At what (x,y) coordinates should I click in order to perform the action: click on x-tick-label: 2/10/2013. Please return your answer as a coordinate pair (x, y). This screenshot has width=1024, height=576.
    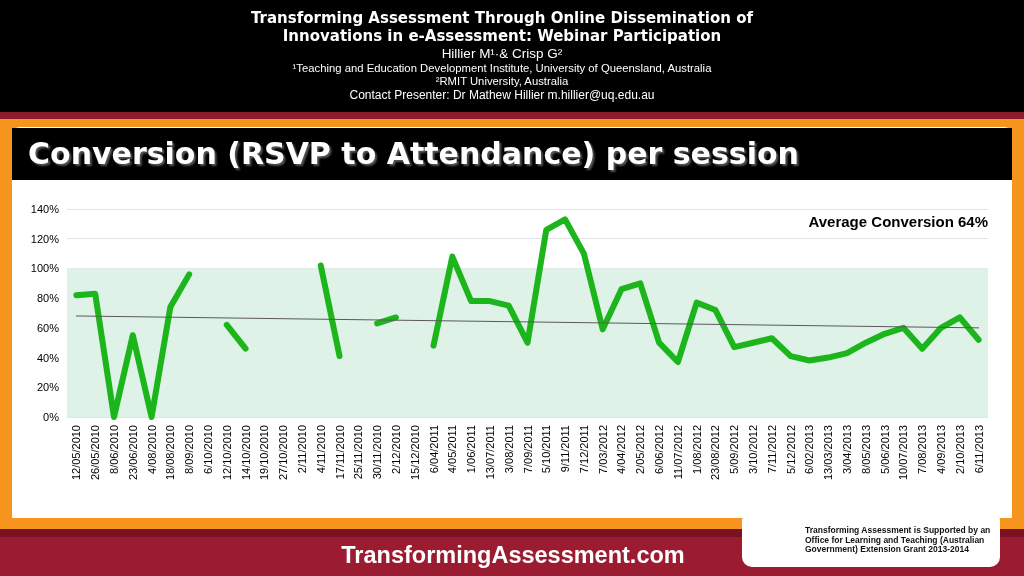
    Looking at the image, I should click on (959, 449).